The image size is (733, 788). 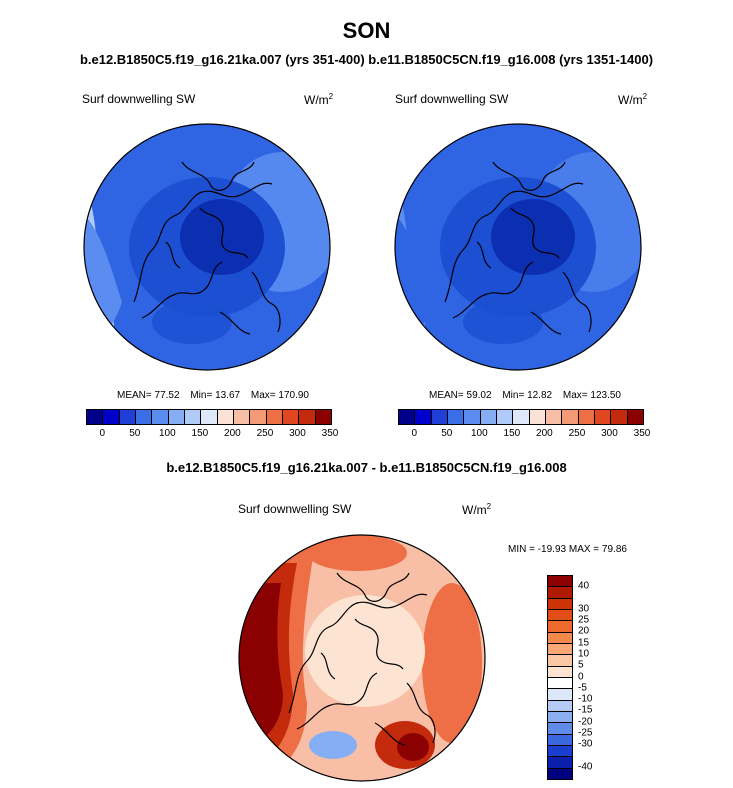 What do you see at coordinates (544, 433) in the screenshot?
I see `colorbar-tick-label: 200` at bounding box center [544, 433].